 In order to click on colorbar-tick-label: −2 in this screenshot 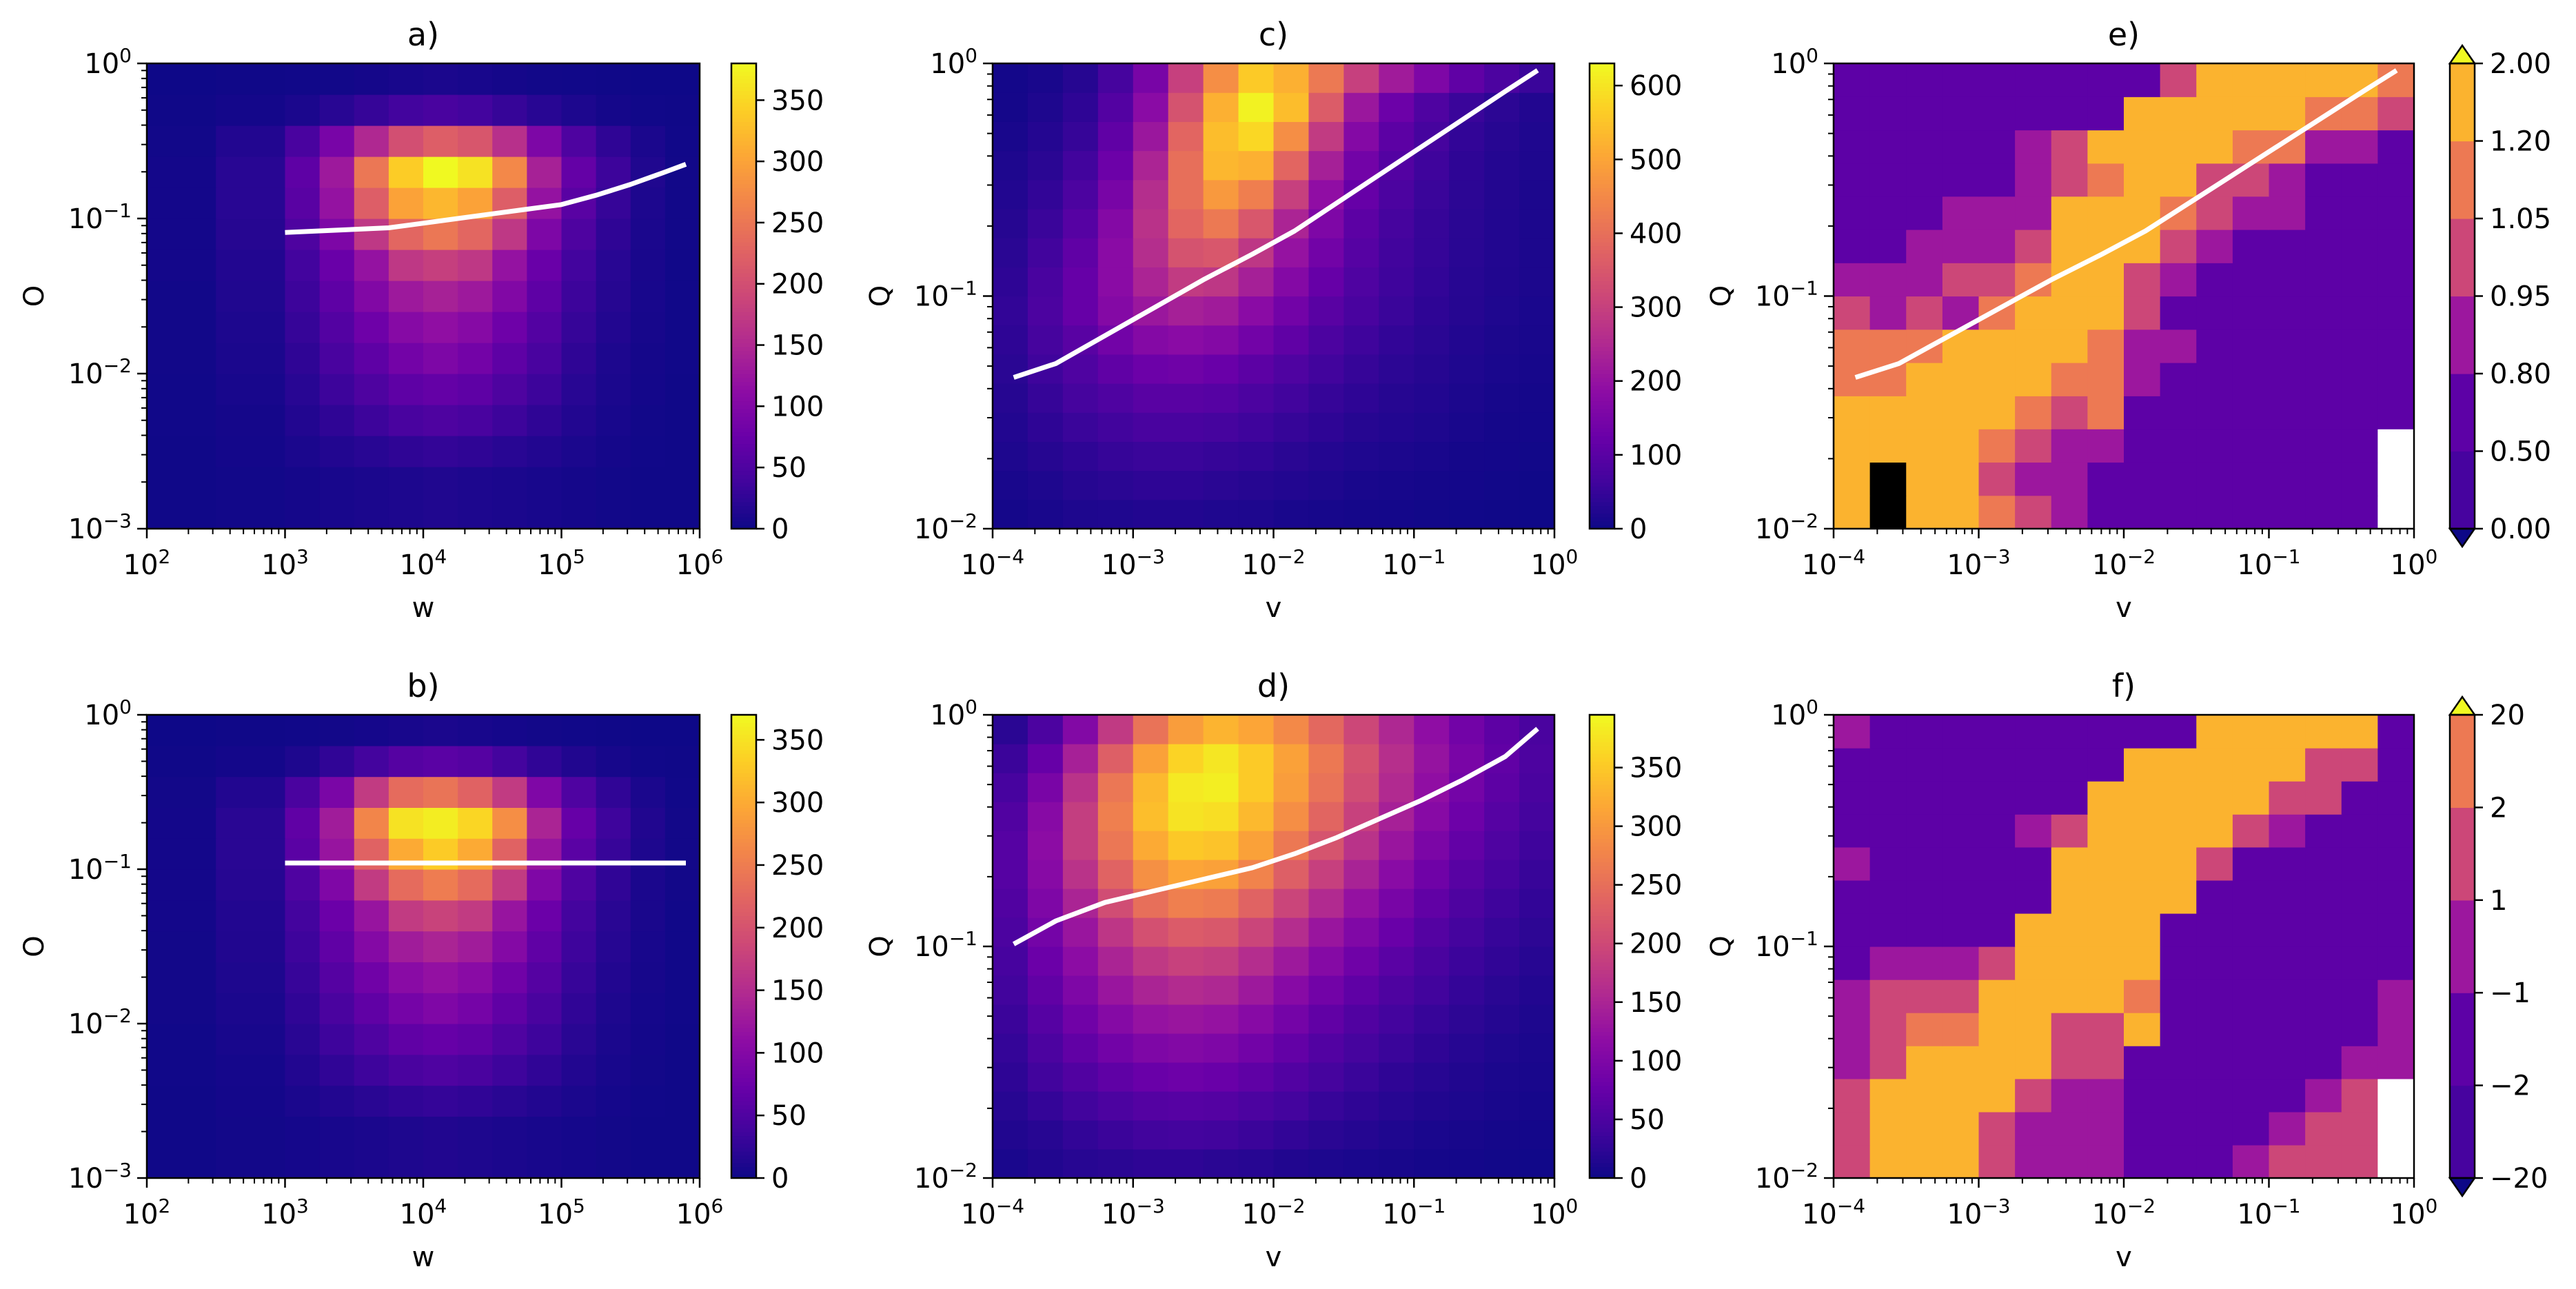, I will do `click(2510, 1086)`.